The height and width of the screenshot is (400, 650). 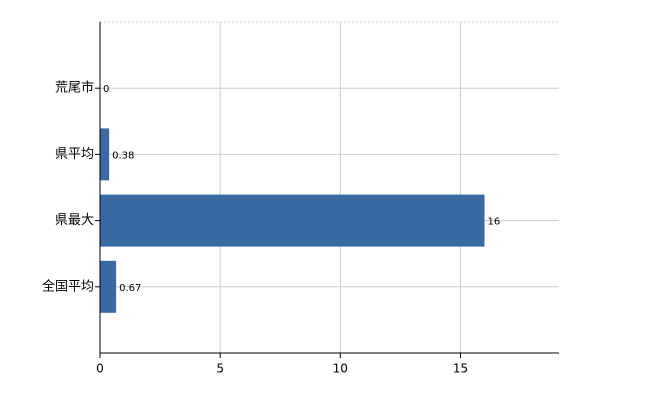 I want to click on y-tick-label: 荒尾市, so click(x=74, y=88).